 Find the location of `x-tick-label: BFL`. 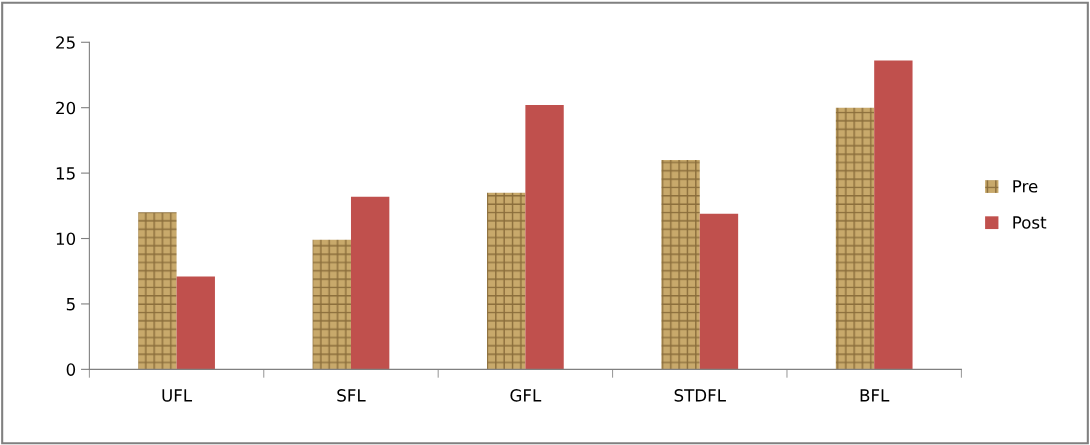

x-tick-label: BFL is located at coordinates (875, 395).